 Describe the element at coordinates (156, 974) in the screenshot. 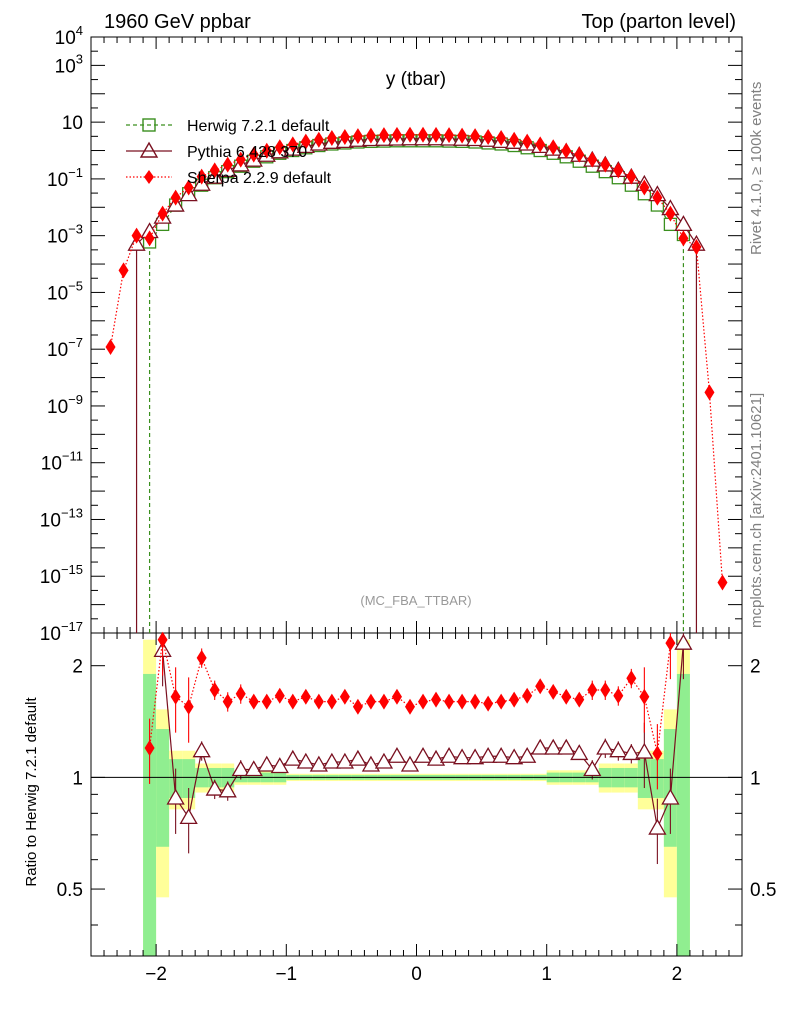

I see `x-tick-label: −2` at that location.